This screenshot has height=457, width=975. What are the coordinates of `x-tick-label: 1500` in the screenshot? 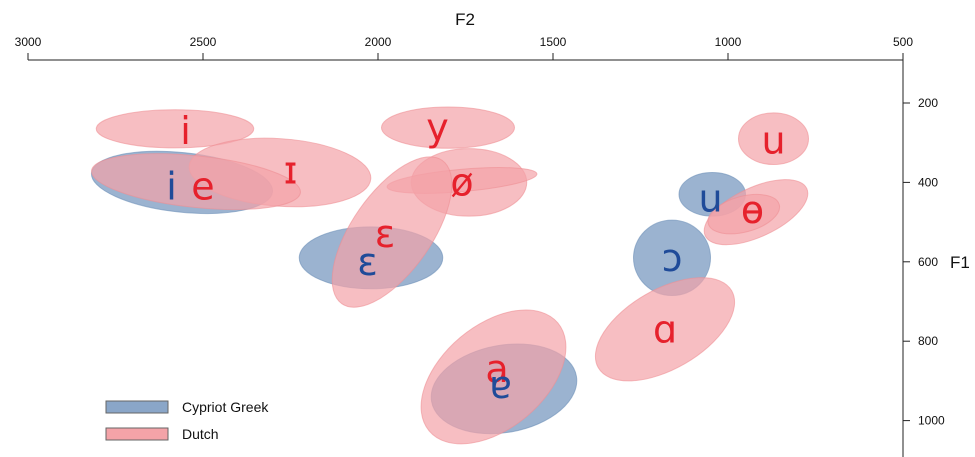 It's located at (553, 42).